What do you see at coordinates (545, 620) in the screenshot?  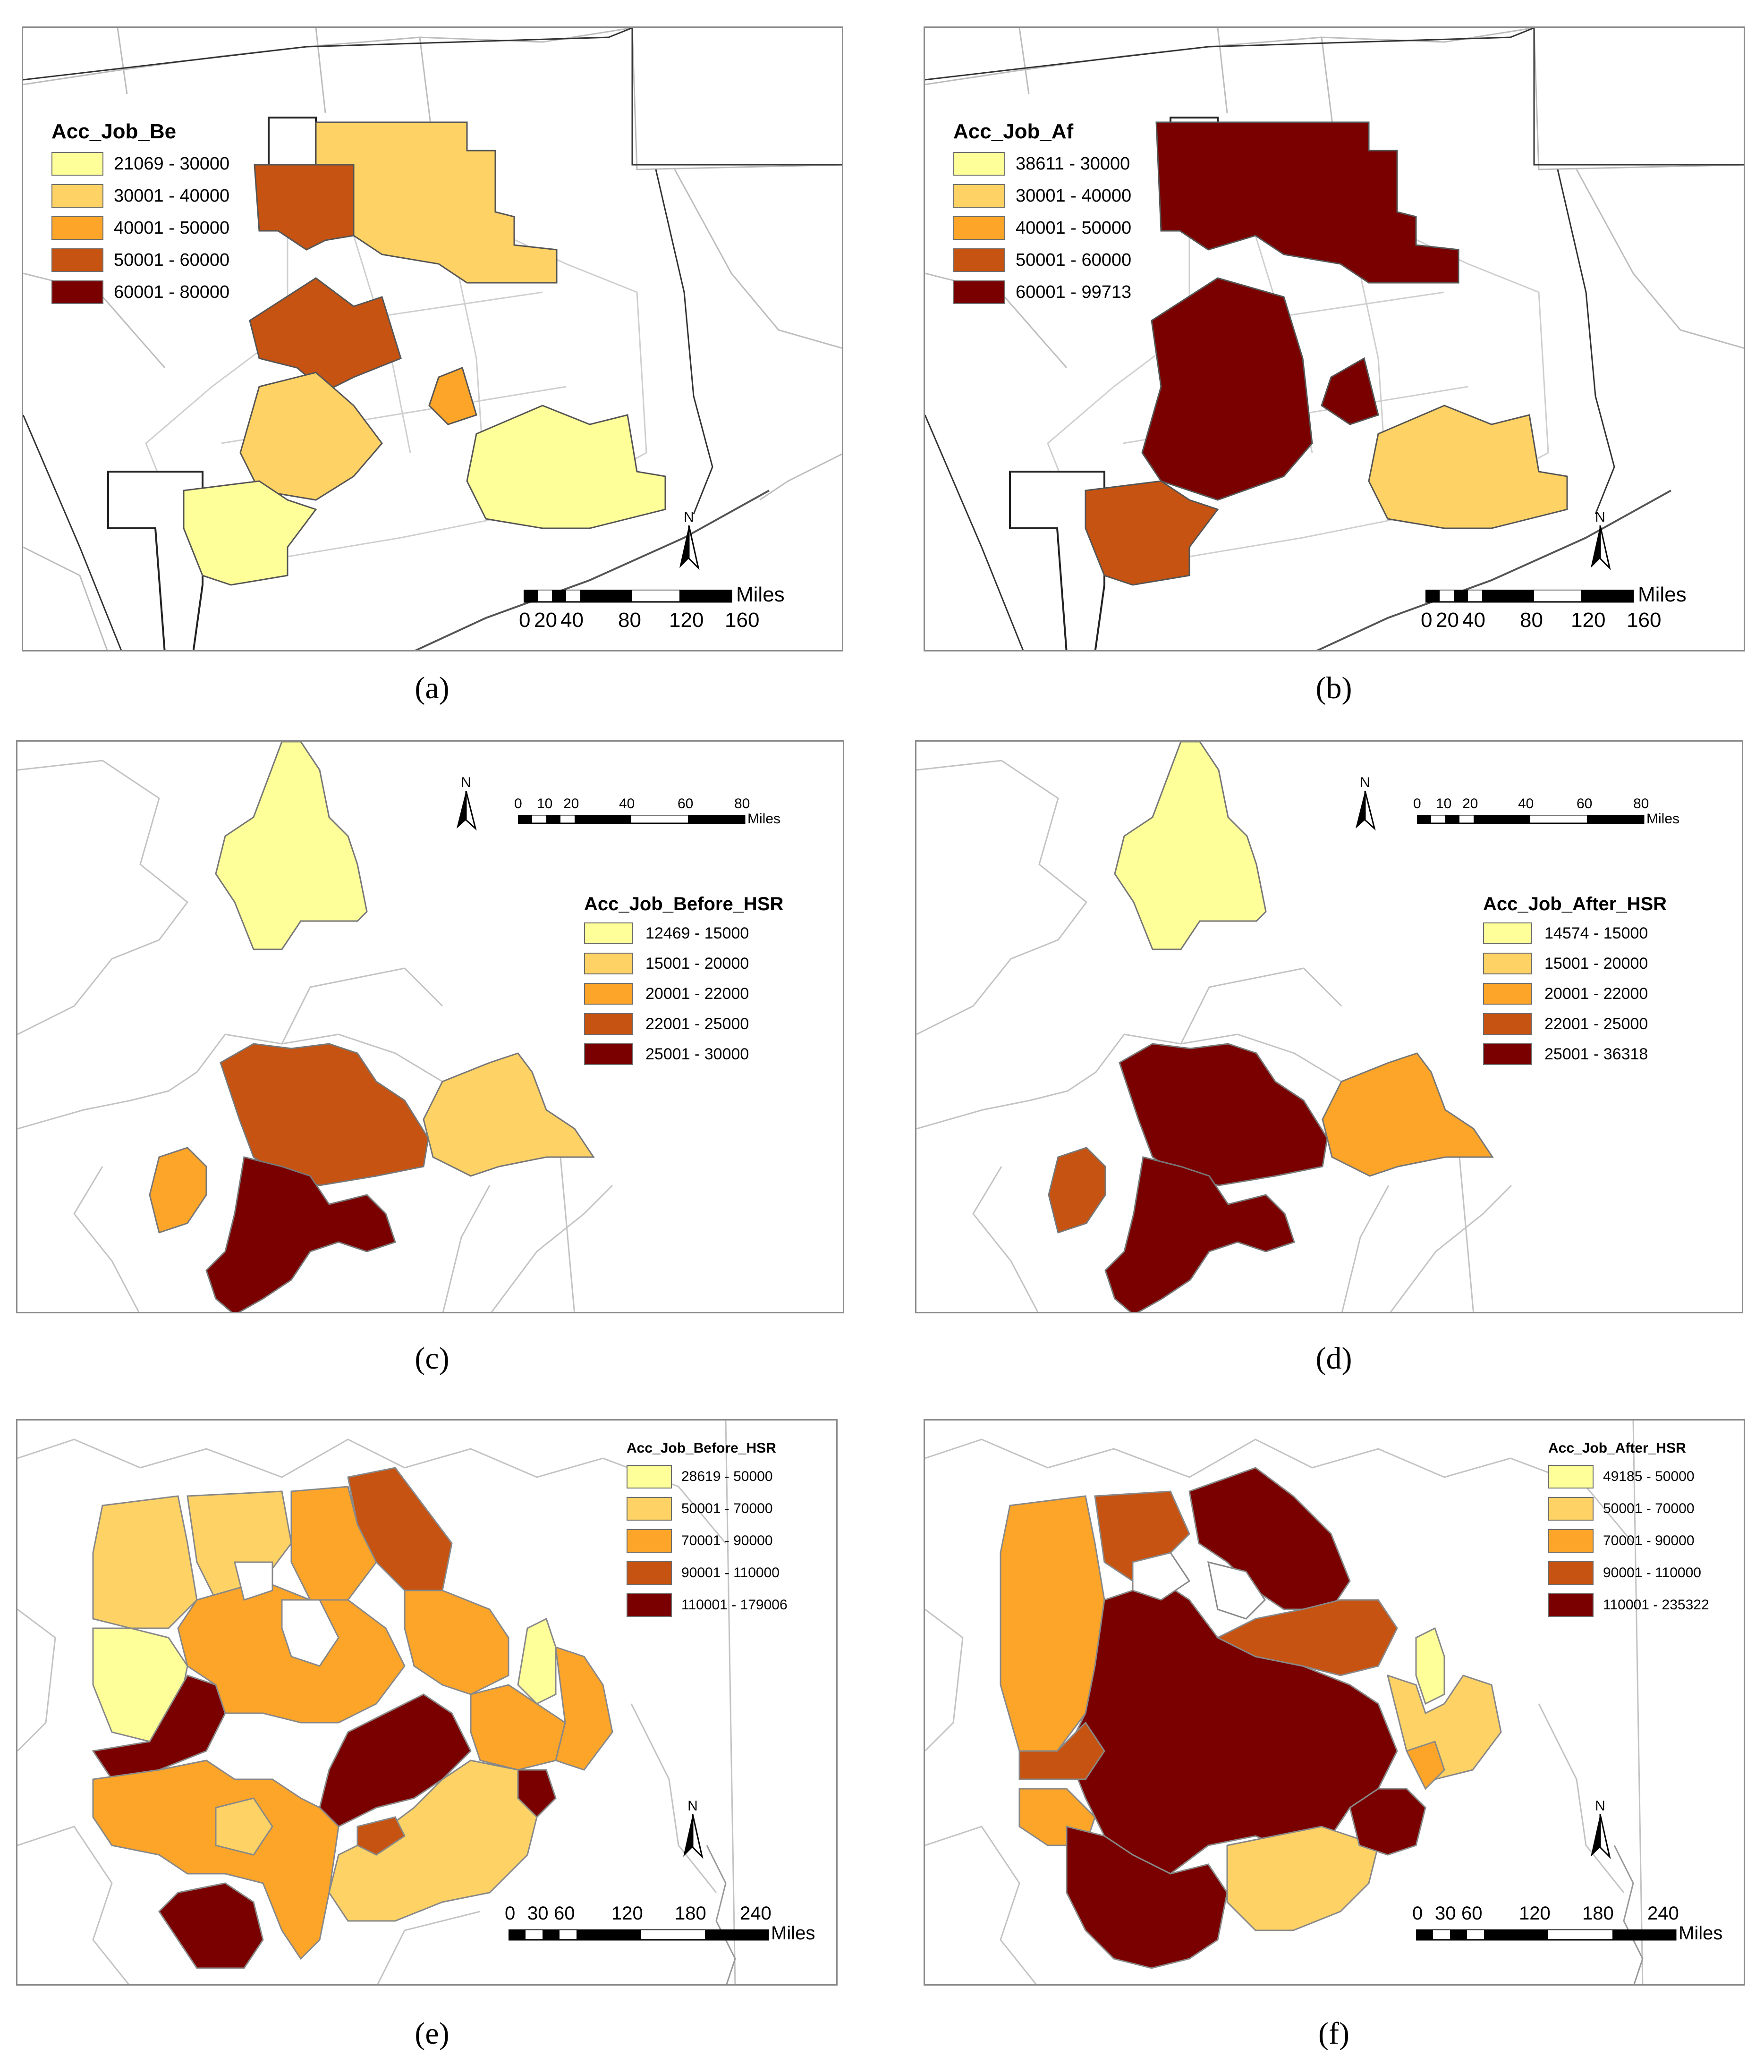 I see `scale-tick: 20` at bounding box center [545, 620].